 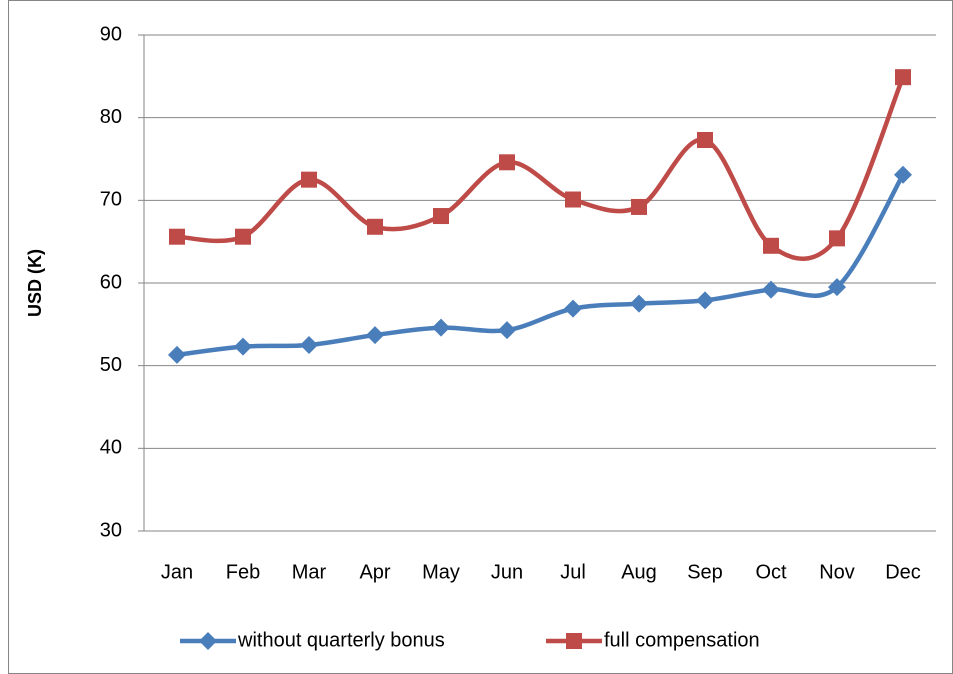 What do you see at coordinates (111, 530) in the screenshot?
I see `y-tick-label: 30` at bounding box center [111, 530].